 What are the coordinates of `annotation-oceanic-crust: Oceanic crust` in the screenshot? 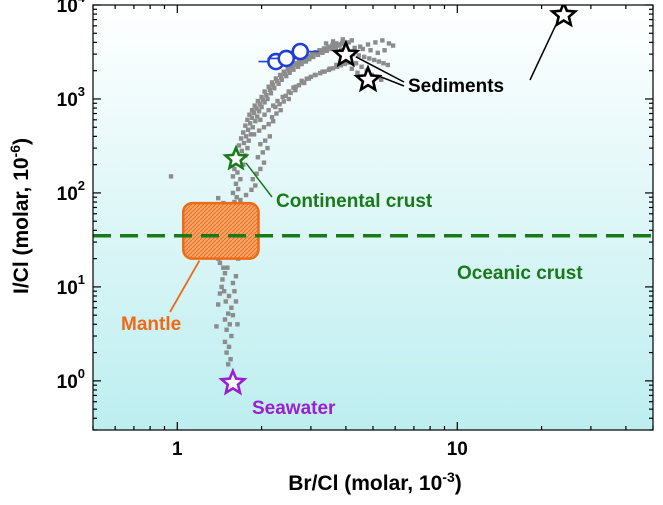 It's located at (520, 273).